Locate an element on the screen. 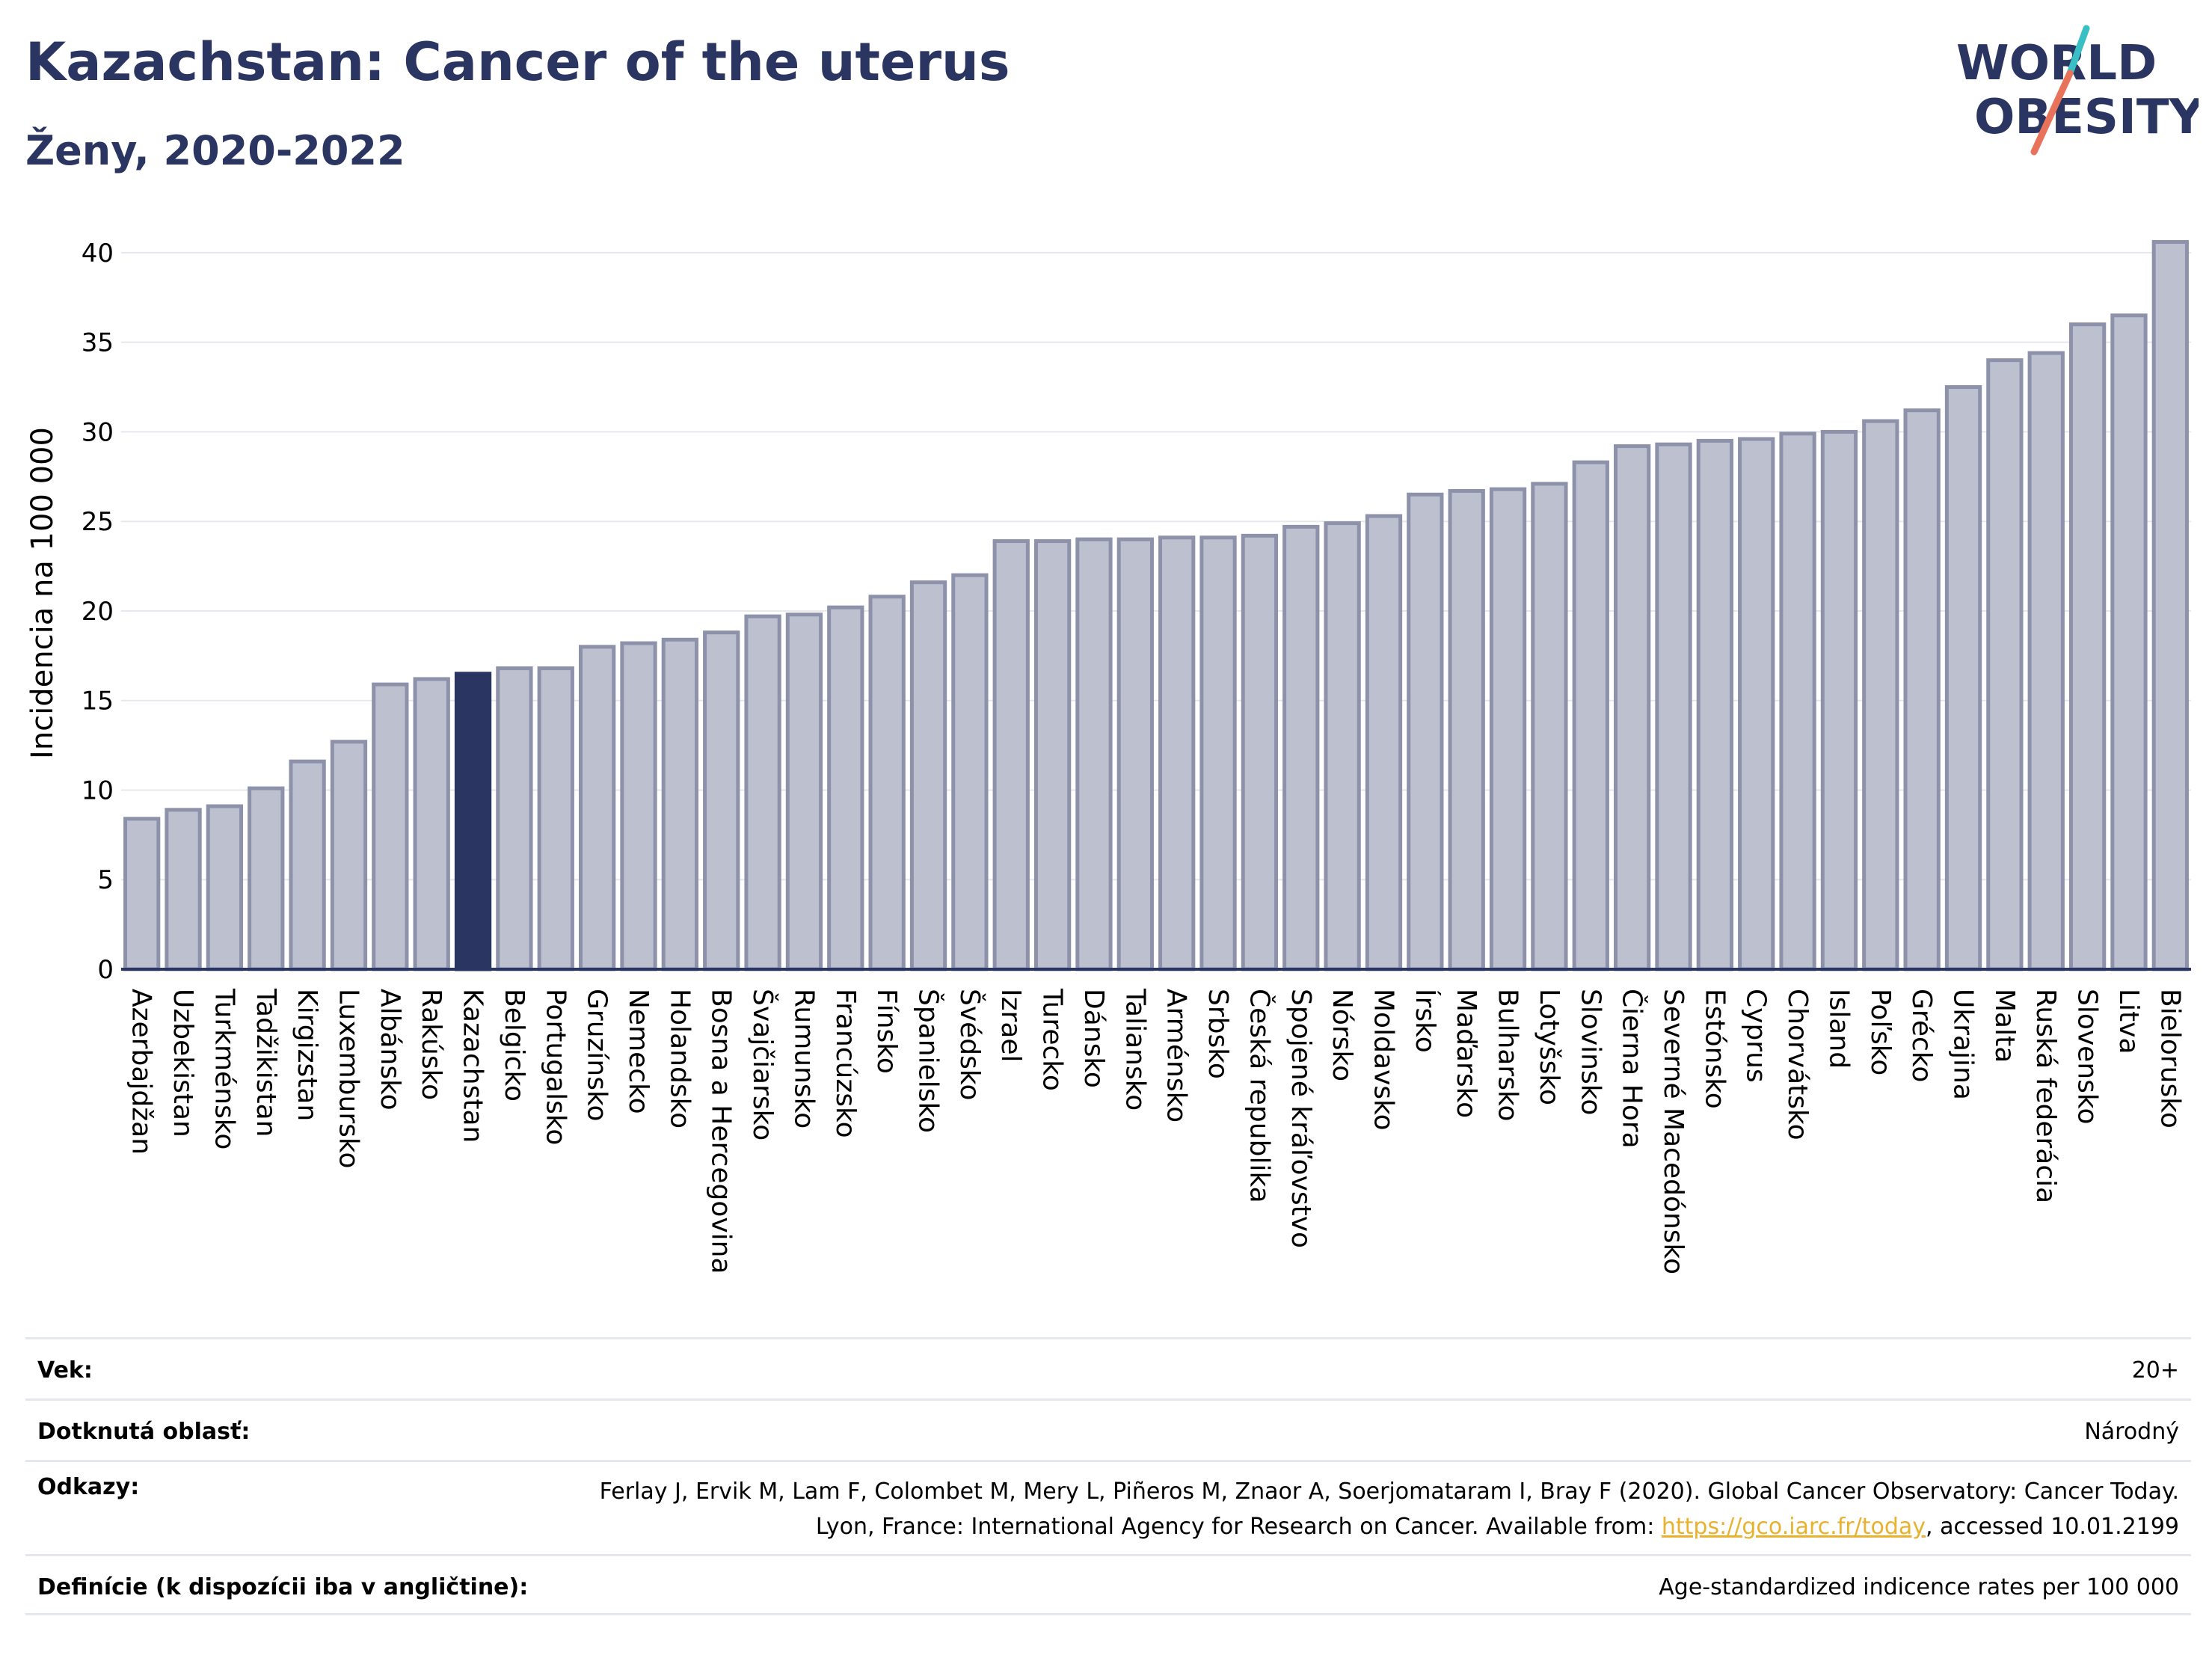 The width and height of the screenshot is (2212, 1655). x-tick-label: Dánsko is located at coordinates (1093, 1038).